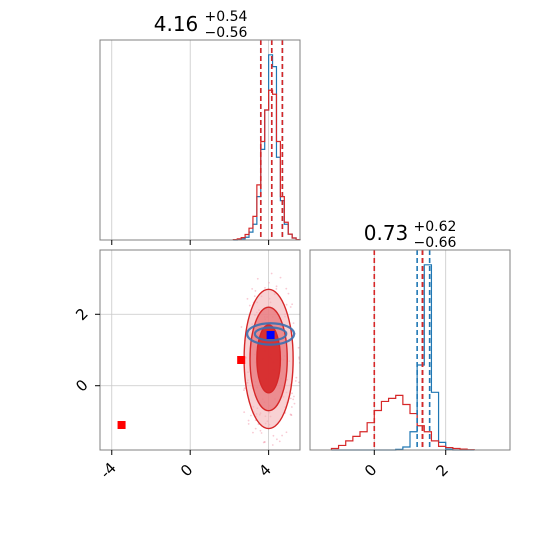 This screenshot has height=550, width=550. Describe the element at coordinates (201, 25) in the screenshot. I see `title-top-left: 4.16 +0.54 −0.56` at that location.